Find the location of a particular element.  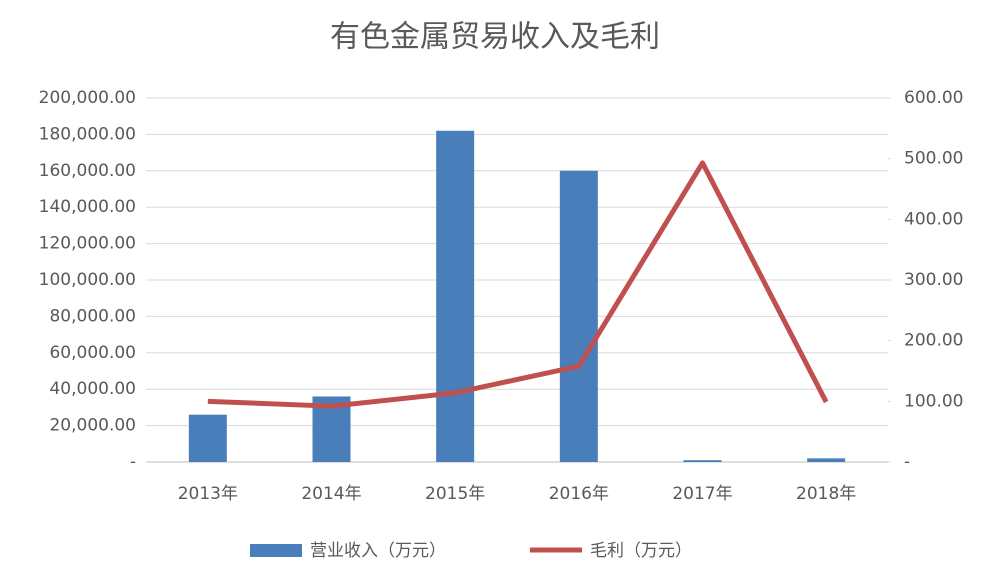

y-tick-label: 120,000.00 is located at coordinates (87, 244).